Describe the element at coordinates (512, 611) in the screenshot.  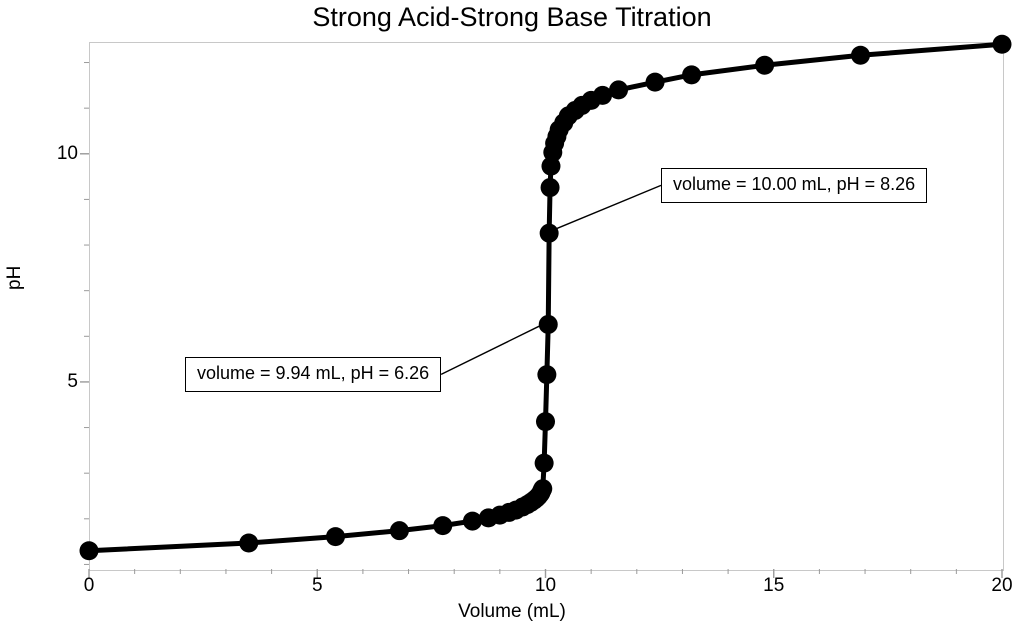
I see `x-axis-title: Volume (mL)` at that location.